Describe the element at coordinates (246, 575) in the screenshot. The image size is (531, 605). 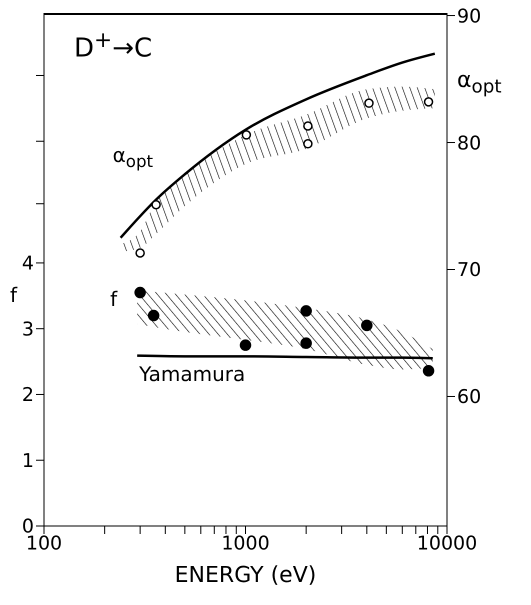
I see `x-axis-title: ENERGY (eV)` at that location.